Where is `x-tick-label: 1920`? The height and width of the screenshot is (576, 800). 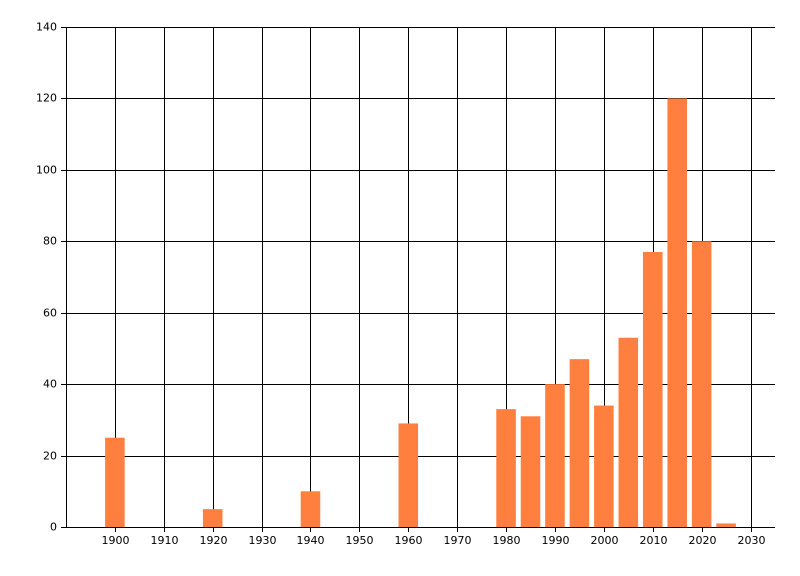
x-tick-label: 1920 is located at coordinates (214, 540).